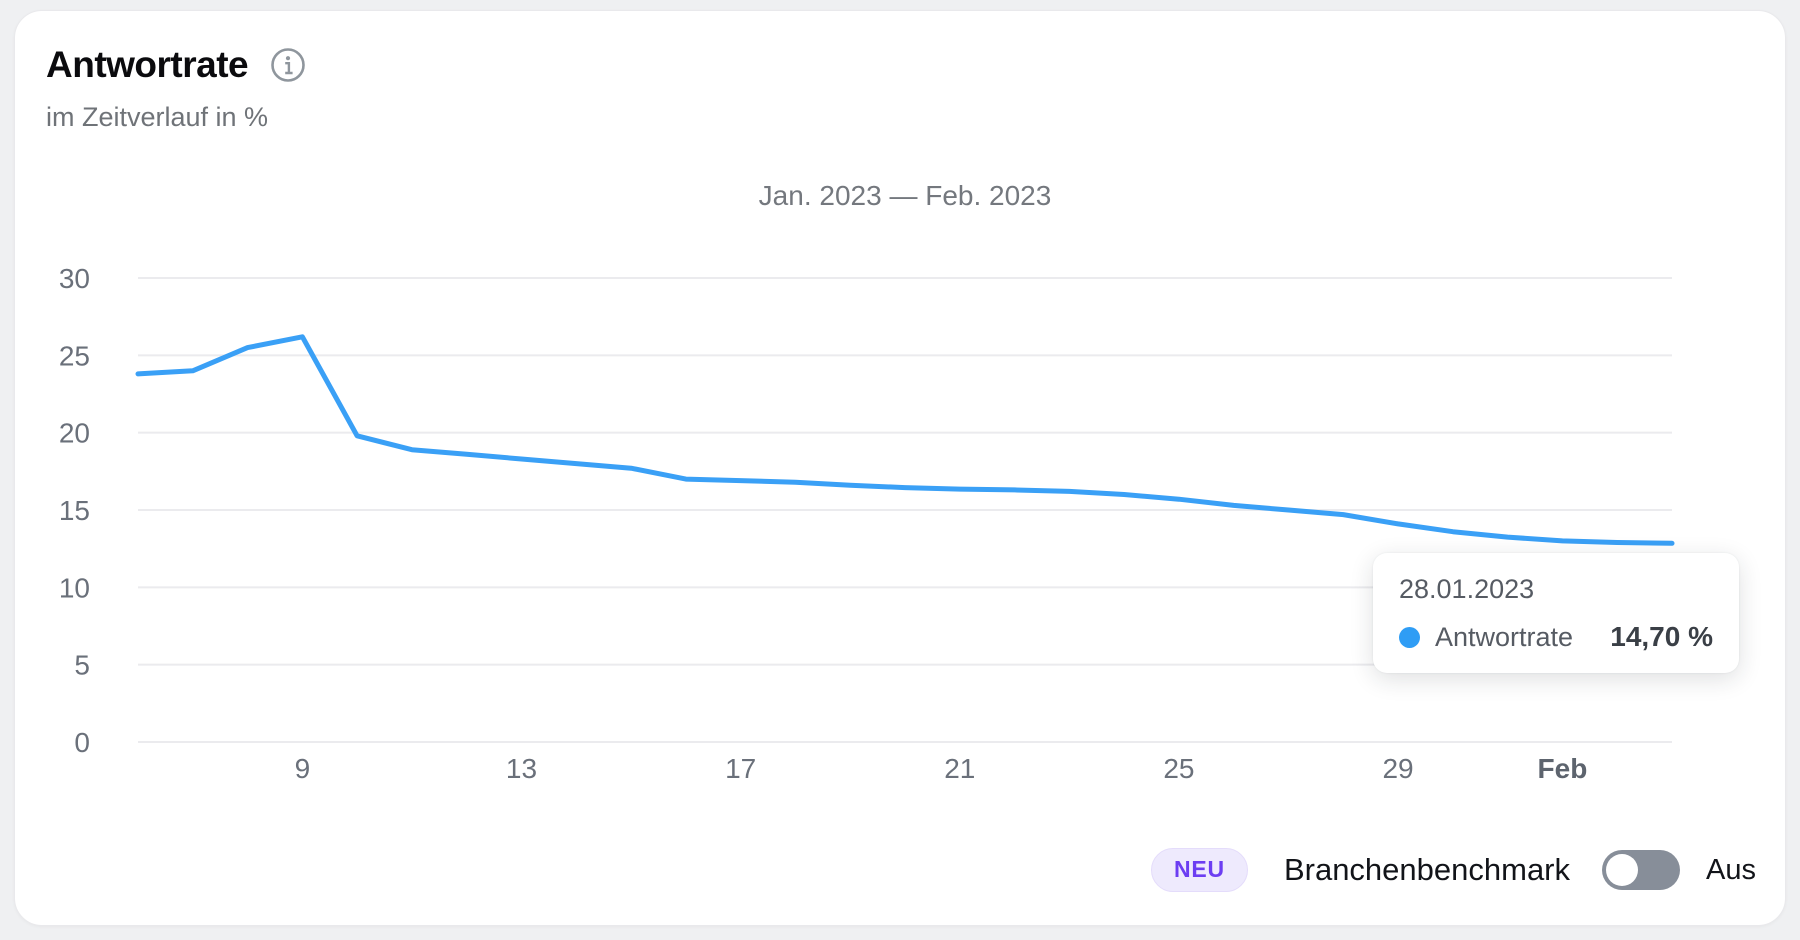  What do you see at coordinates (1731, 869) in the screenshot?
I see `toggle-state-label: Aus` at bounding box center [1731, 869].